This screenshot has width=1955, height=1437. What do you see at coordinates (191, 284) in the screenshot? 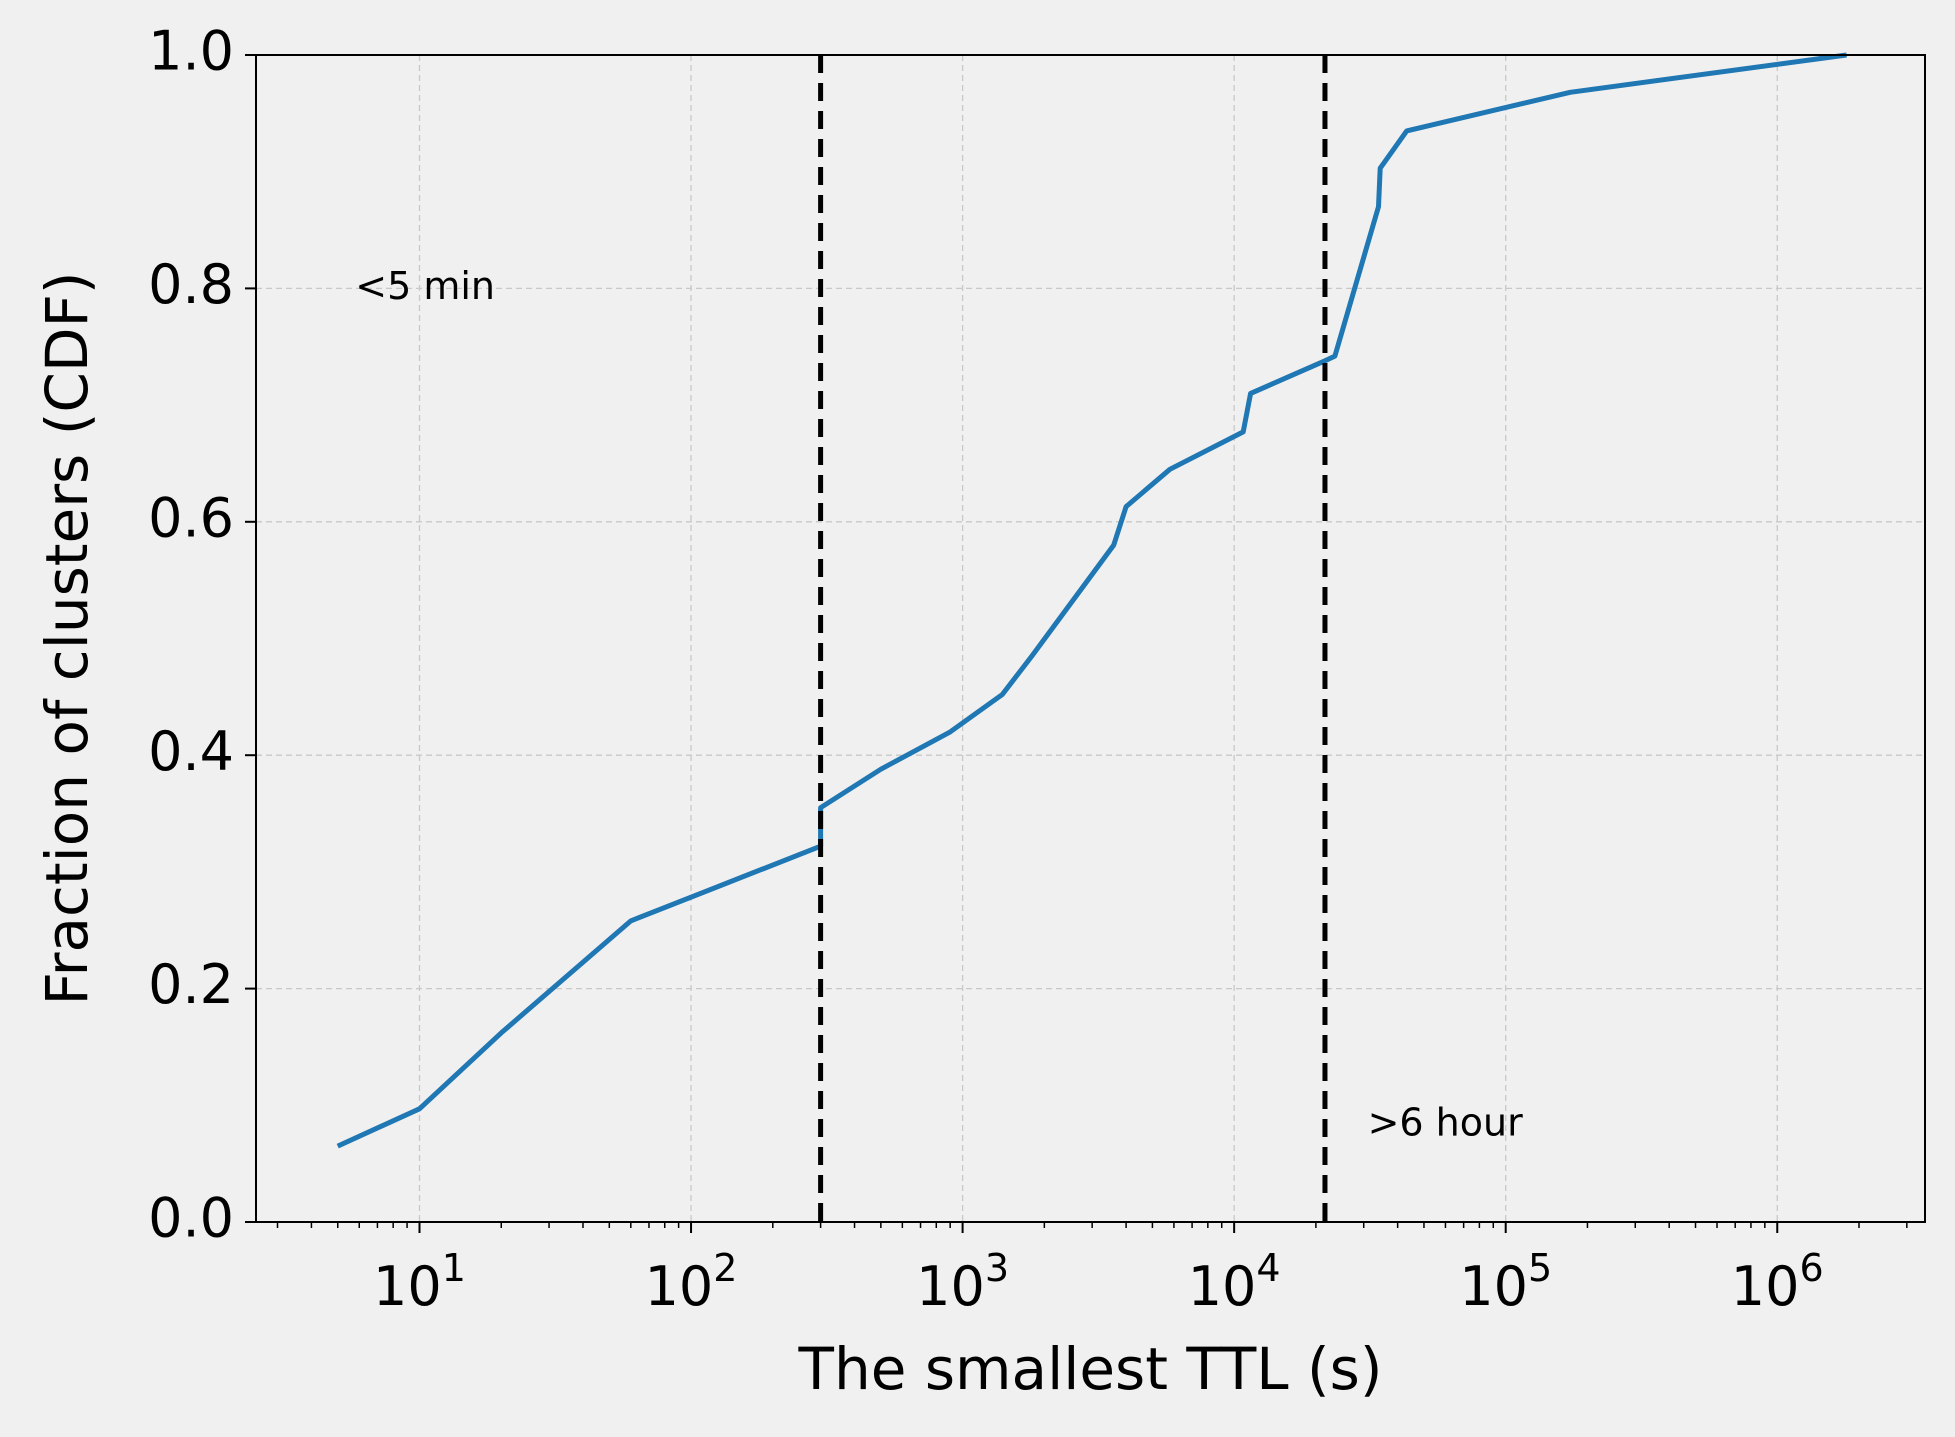
I see `y-tick-label-4: 0.8` at bounding box center [191, 284].